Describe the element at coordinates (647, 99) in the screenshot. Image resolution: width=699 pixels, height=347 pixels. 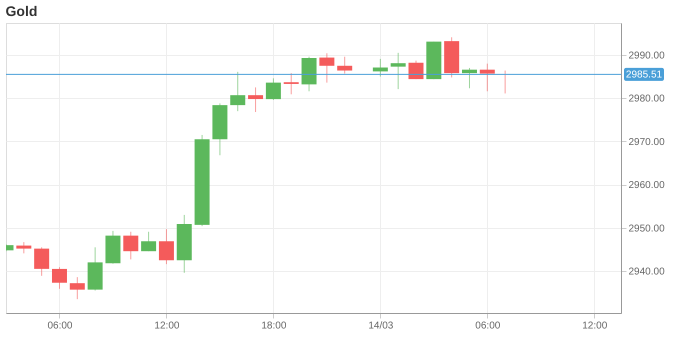
I see `y-tick-label: 2980.00` at that location.